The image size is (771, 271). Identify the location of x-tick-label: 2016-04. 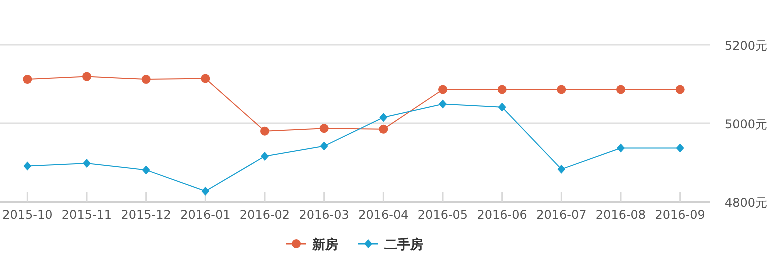
(383, 215).